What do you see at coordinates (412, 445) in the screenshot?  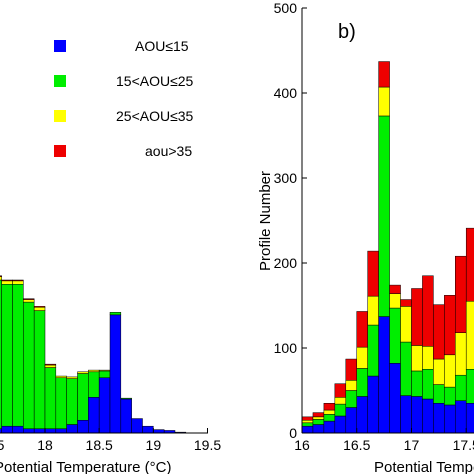 I see `right-x-tick-label: 17` at bounding box center [412, 445].